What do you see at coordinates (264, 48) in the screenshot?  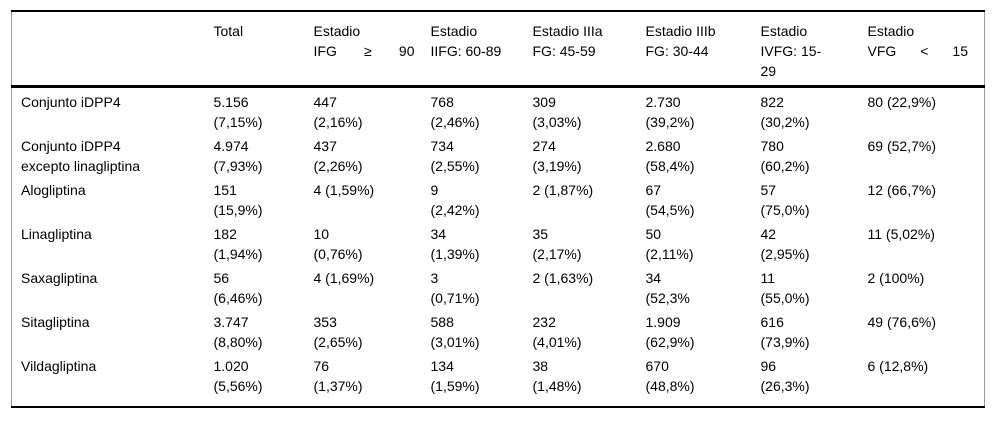 I see `column-header-total: Total` at bounding box center [264, 48].